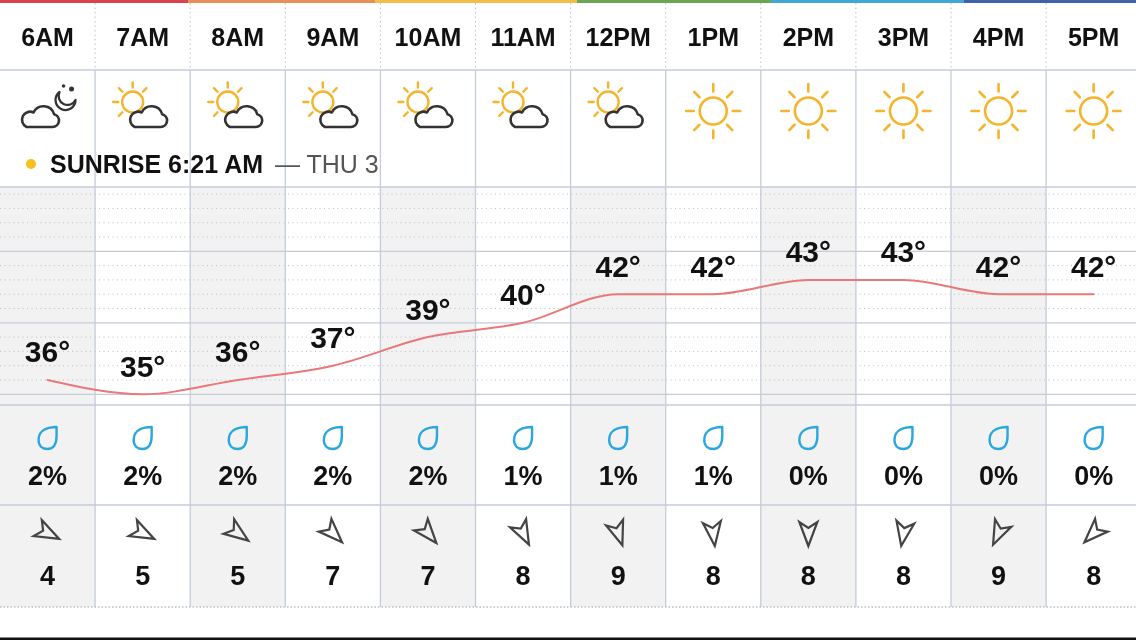 The image size is (1136, 640). Describe the element at coordinates (48, 576) in the screenshot. I see `data-label: 4` at that location.